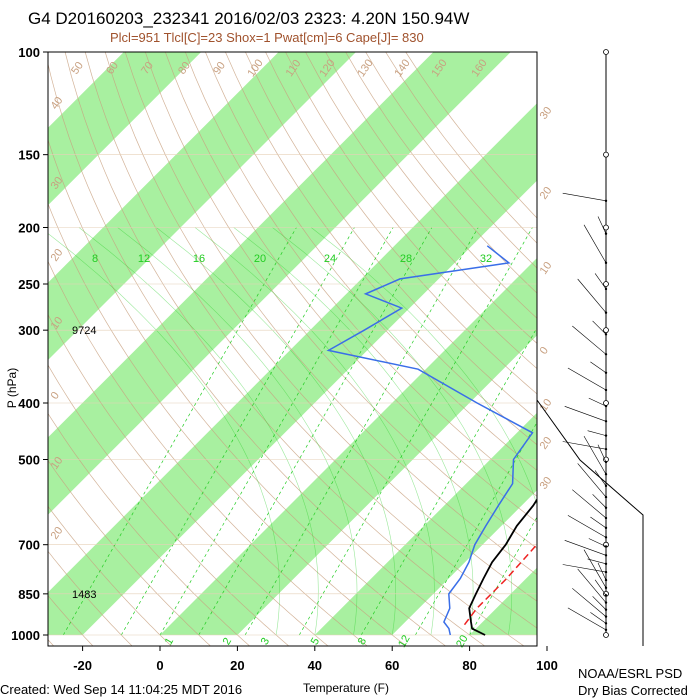 The width and height of the screenshot is (700, 700). Describe the element at coordinates (12, 388) in the screenshot. I see `y-axis-label: P (hPa)` at that location.